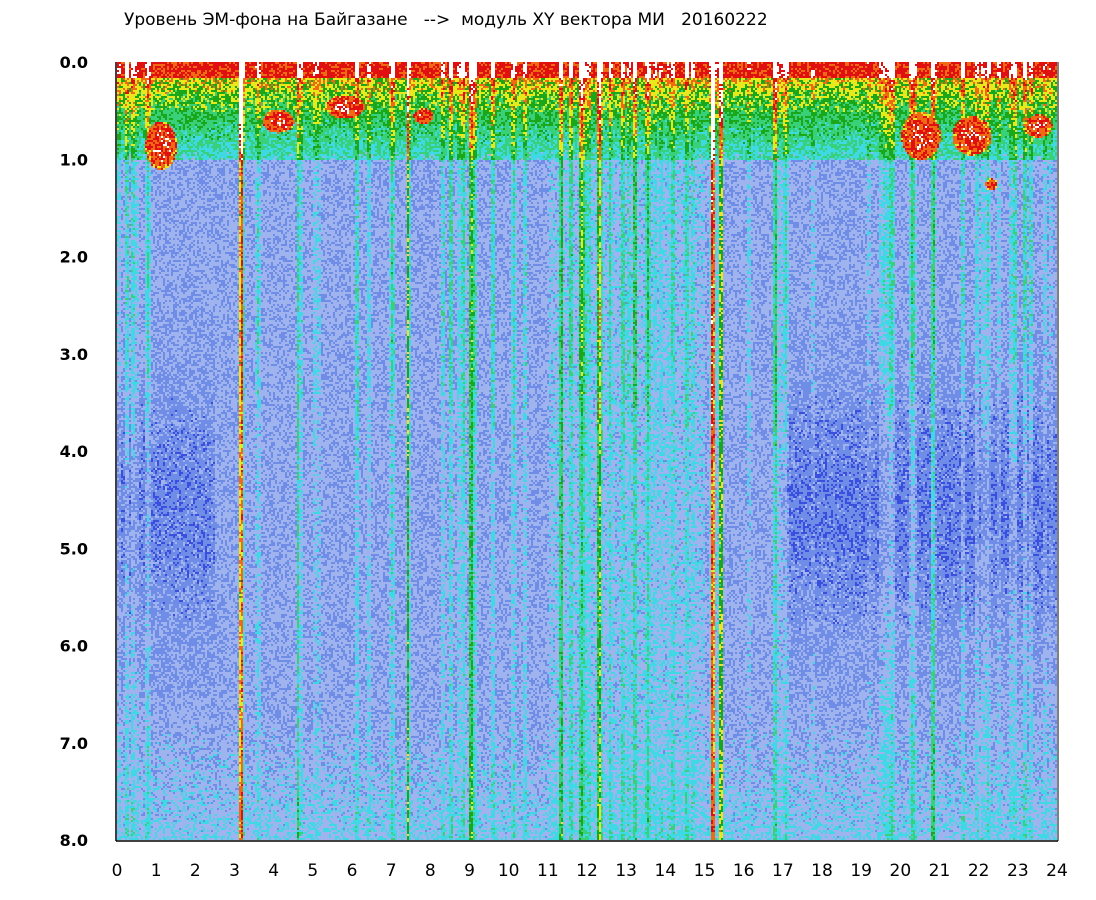 The width and height of the screenshot is (1096, 900). What do you see at coordinates (430, 871) in the screenshot?
I see `x-tick-label: 8` at bounding box center [430, 871].